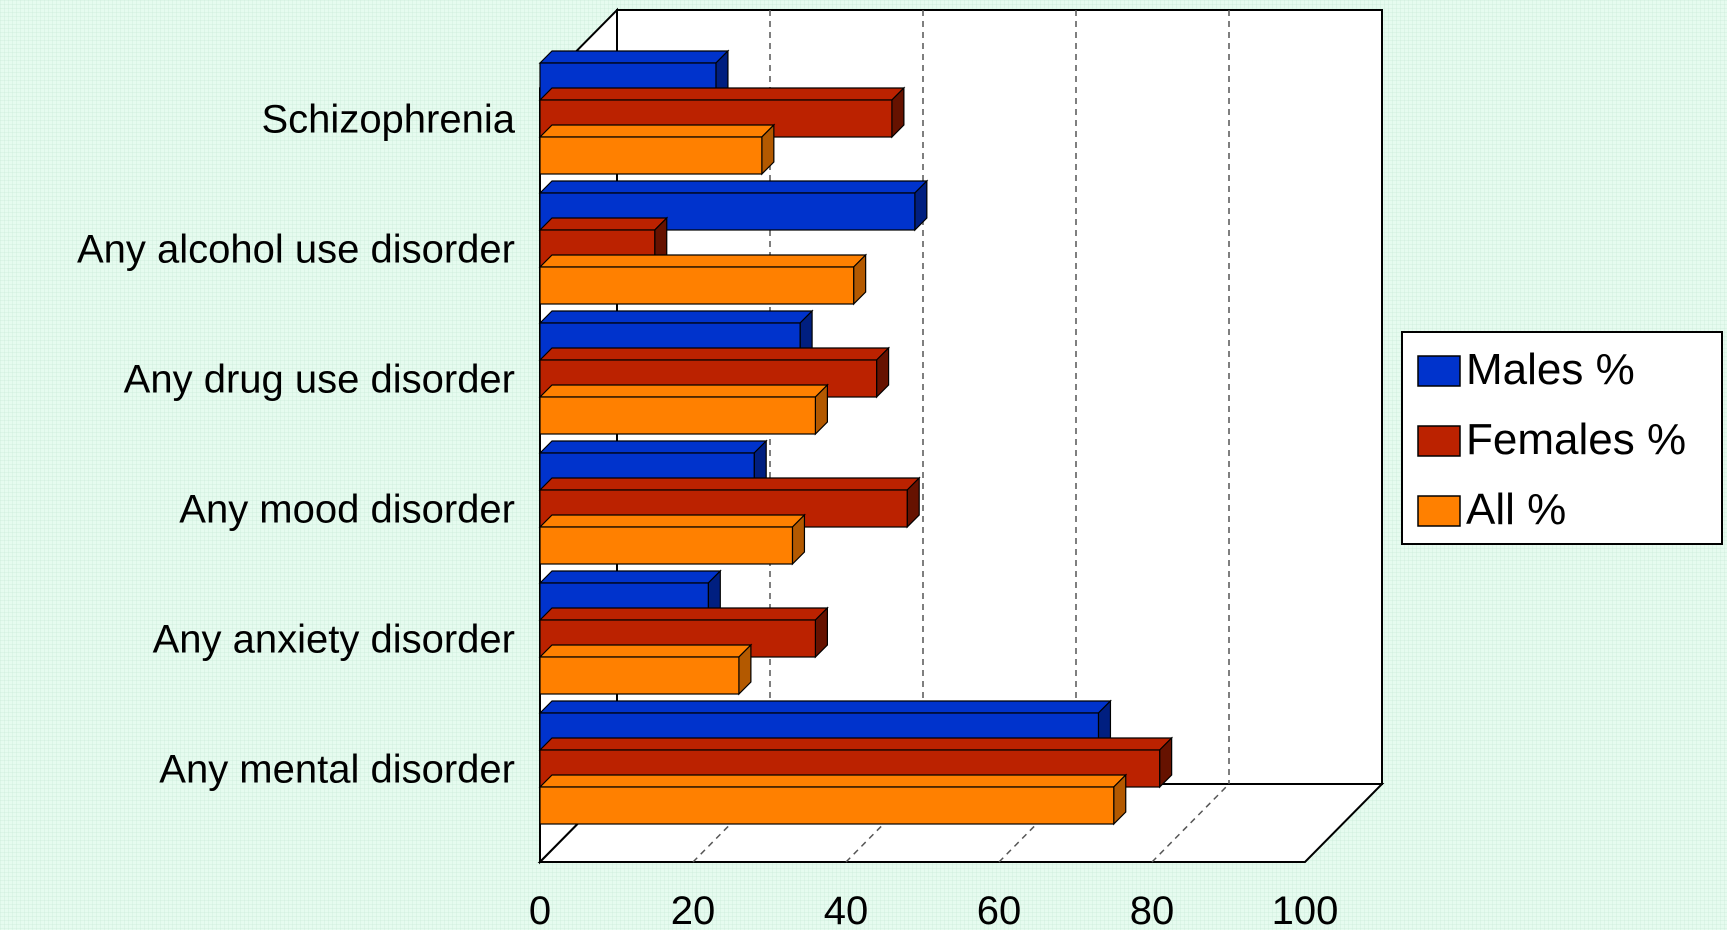 The image size is (1727, 930). Describe the element at coordinates (334, 640) in the screenshot. I see `category-label: Any anxiety disorder` at that location.